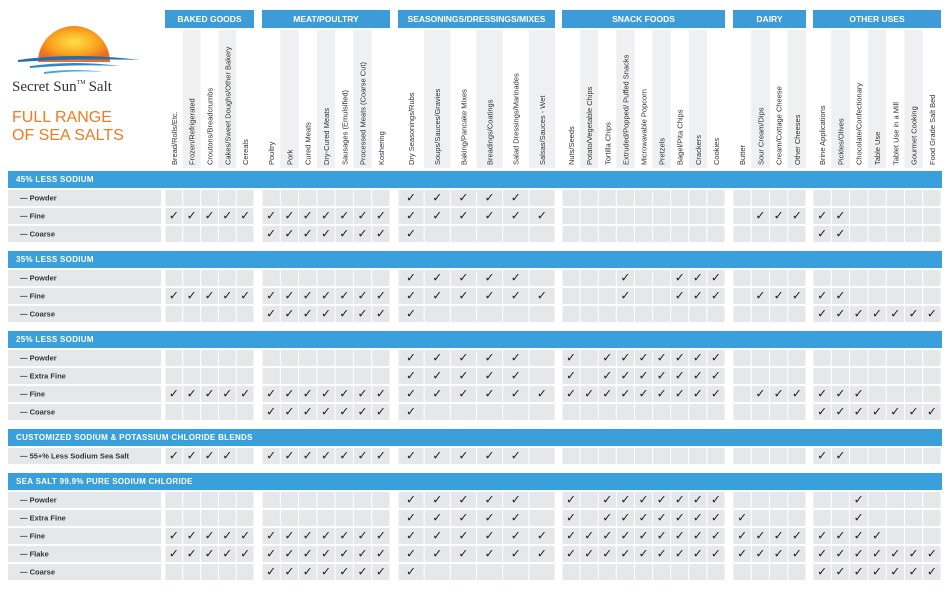 Image resolution: width=950 pixels, height=595 pixels. I want to click on column-header: Cookies, so click(716, 151).